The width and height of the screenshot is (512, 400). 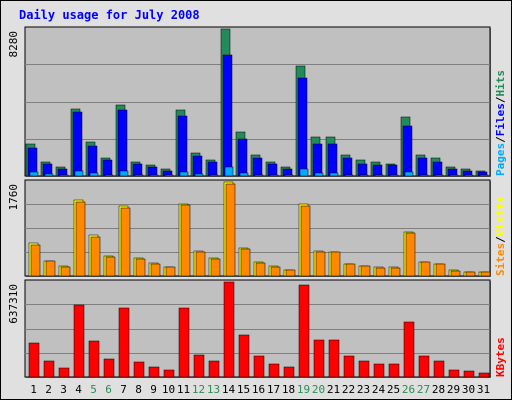 What do you see at coordinates (153, 389) in the screenshot?
I see `day-label-9: 9` at bounding box center [153, 389].